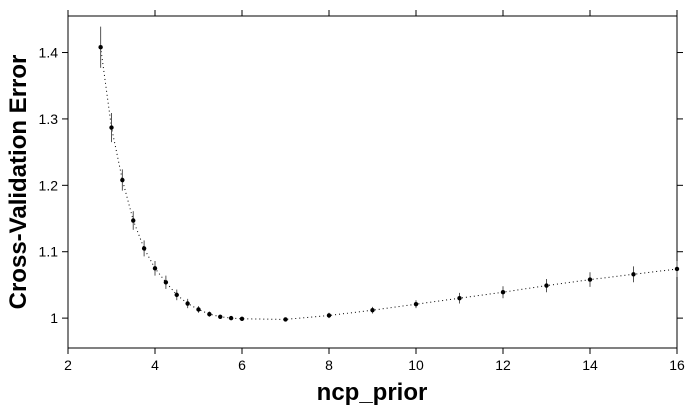  What do you see at coordinates (49, 185) in the screenshot?
I see `y-tick-label: 1.2` at bounding box center [49, 185].